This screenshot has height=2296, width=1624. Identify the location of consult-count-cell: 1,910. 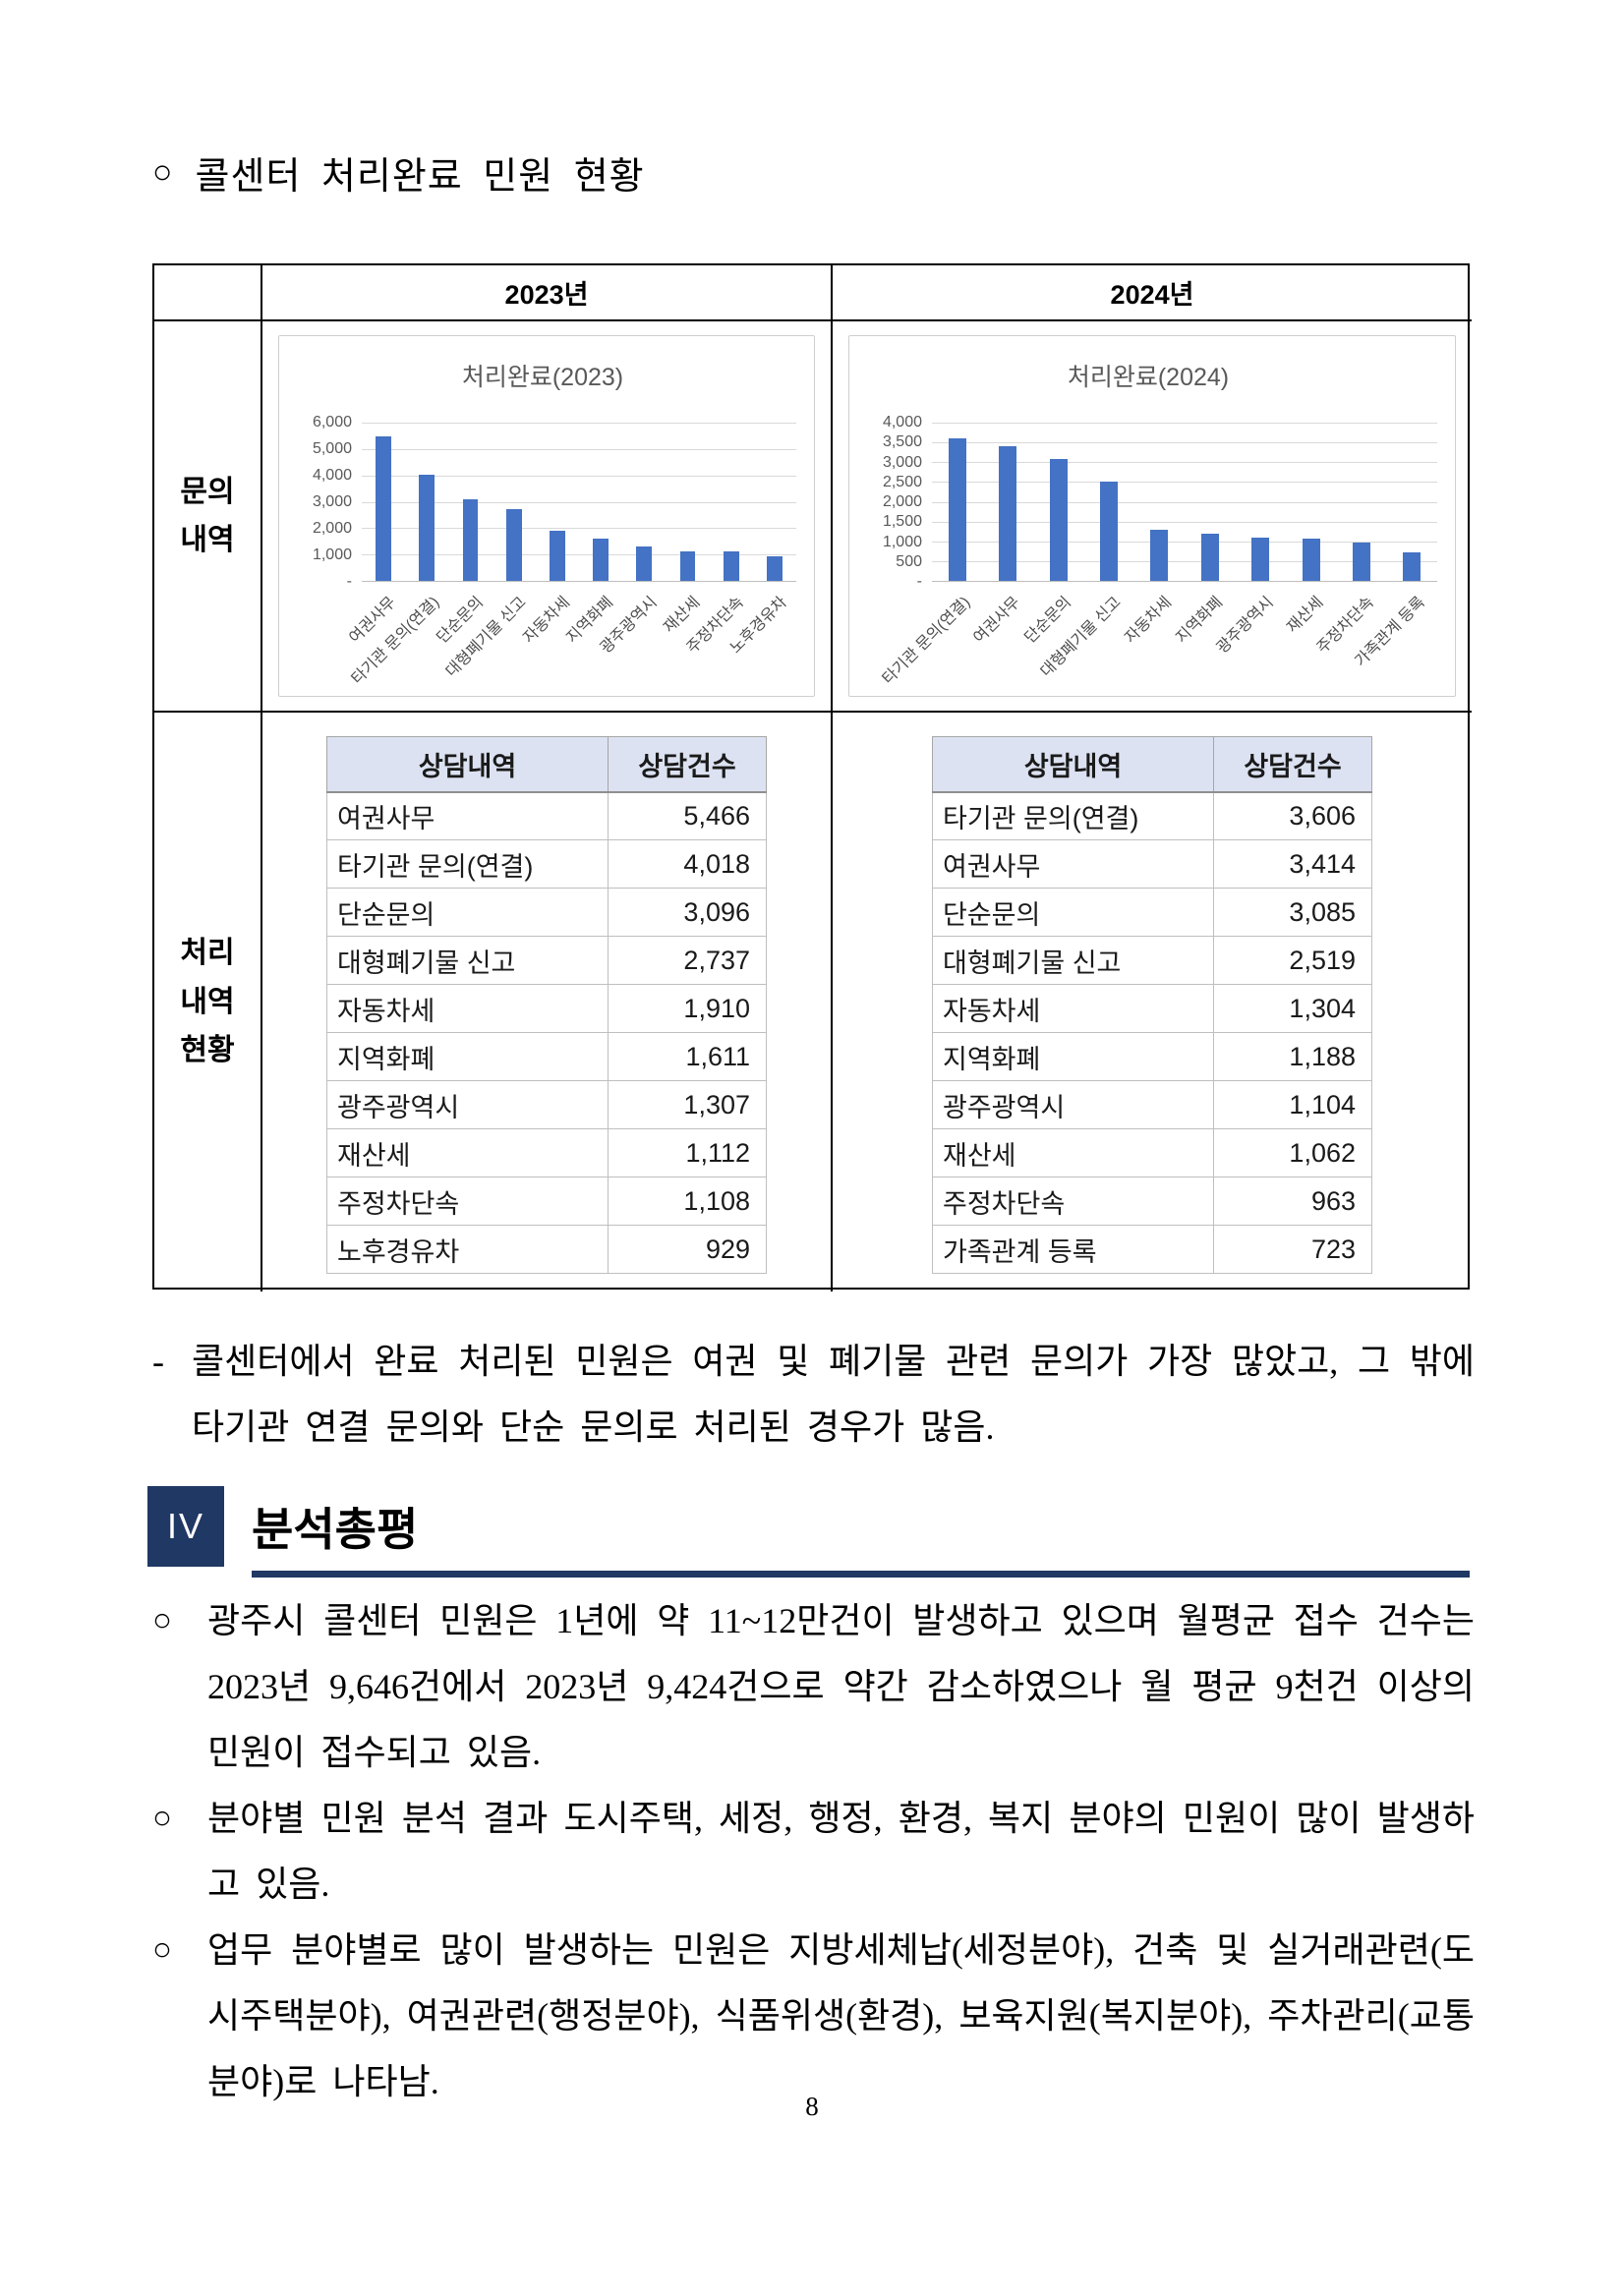
(687, 1009).